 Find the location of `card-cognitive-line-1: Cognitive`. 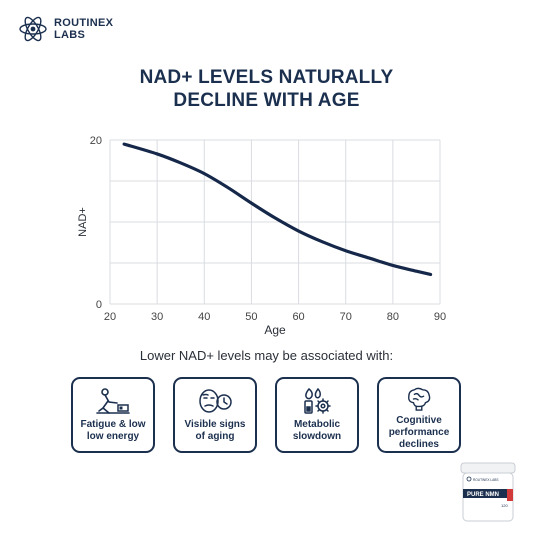

card-cognitive-line-1: Cognitive is located at coordinates (419, 420).